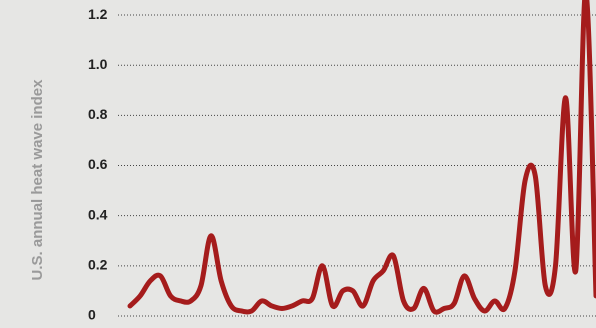 The width and height of the screenshot is (596, 328). What do you see at coordinates (37, 180) in the screenshot?
I see `y-axis-label: U.S. annual heat wave index` at bounding box center [37, 180].